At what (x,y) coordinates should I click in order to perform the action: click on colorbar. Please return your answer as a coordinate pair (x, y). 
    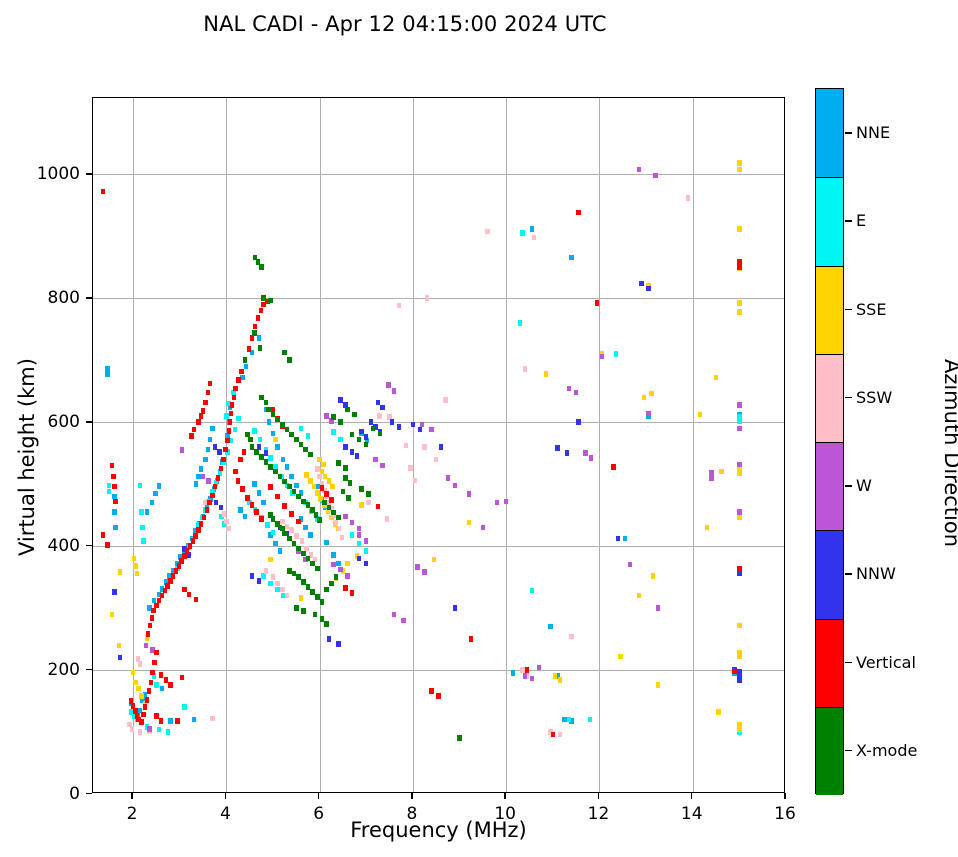
    Looking at the image, I should click on (829, 441).